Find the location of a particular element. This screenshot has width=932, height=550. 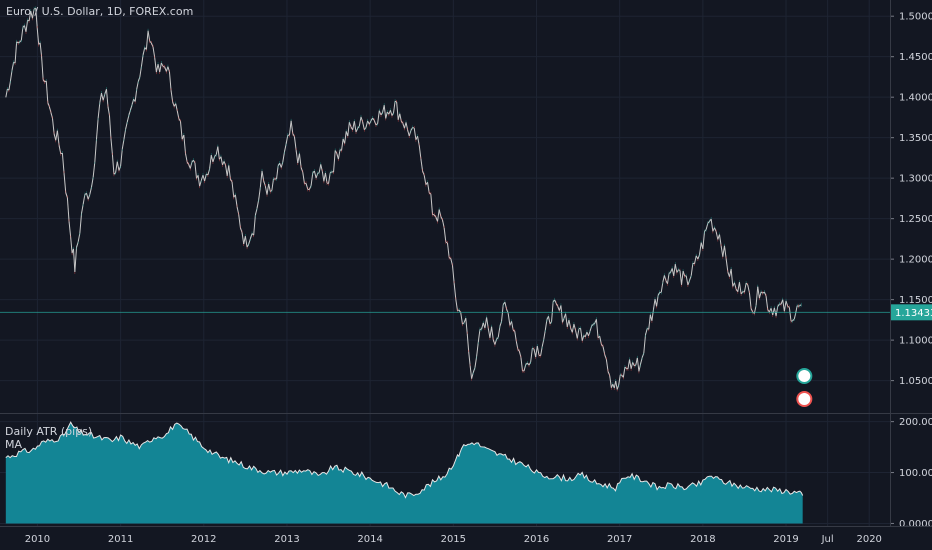

indicator-axis-tick-label: 200.0000 is located at coordinates (915, 422).